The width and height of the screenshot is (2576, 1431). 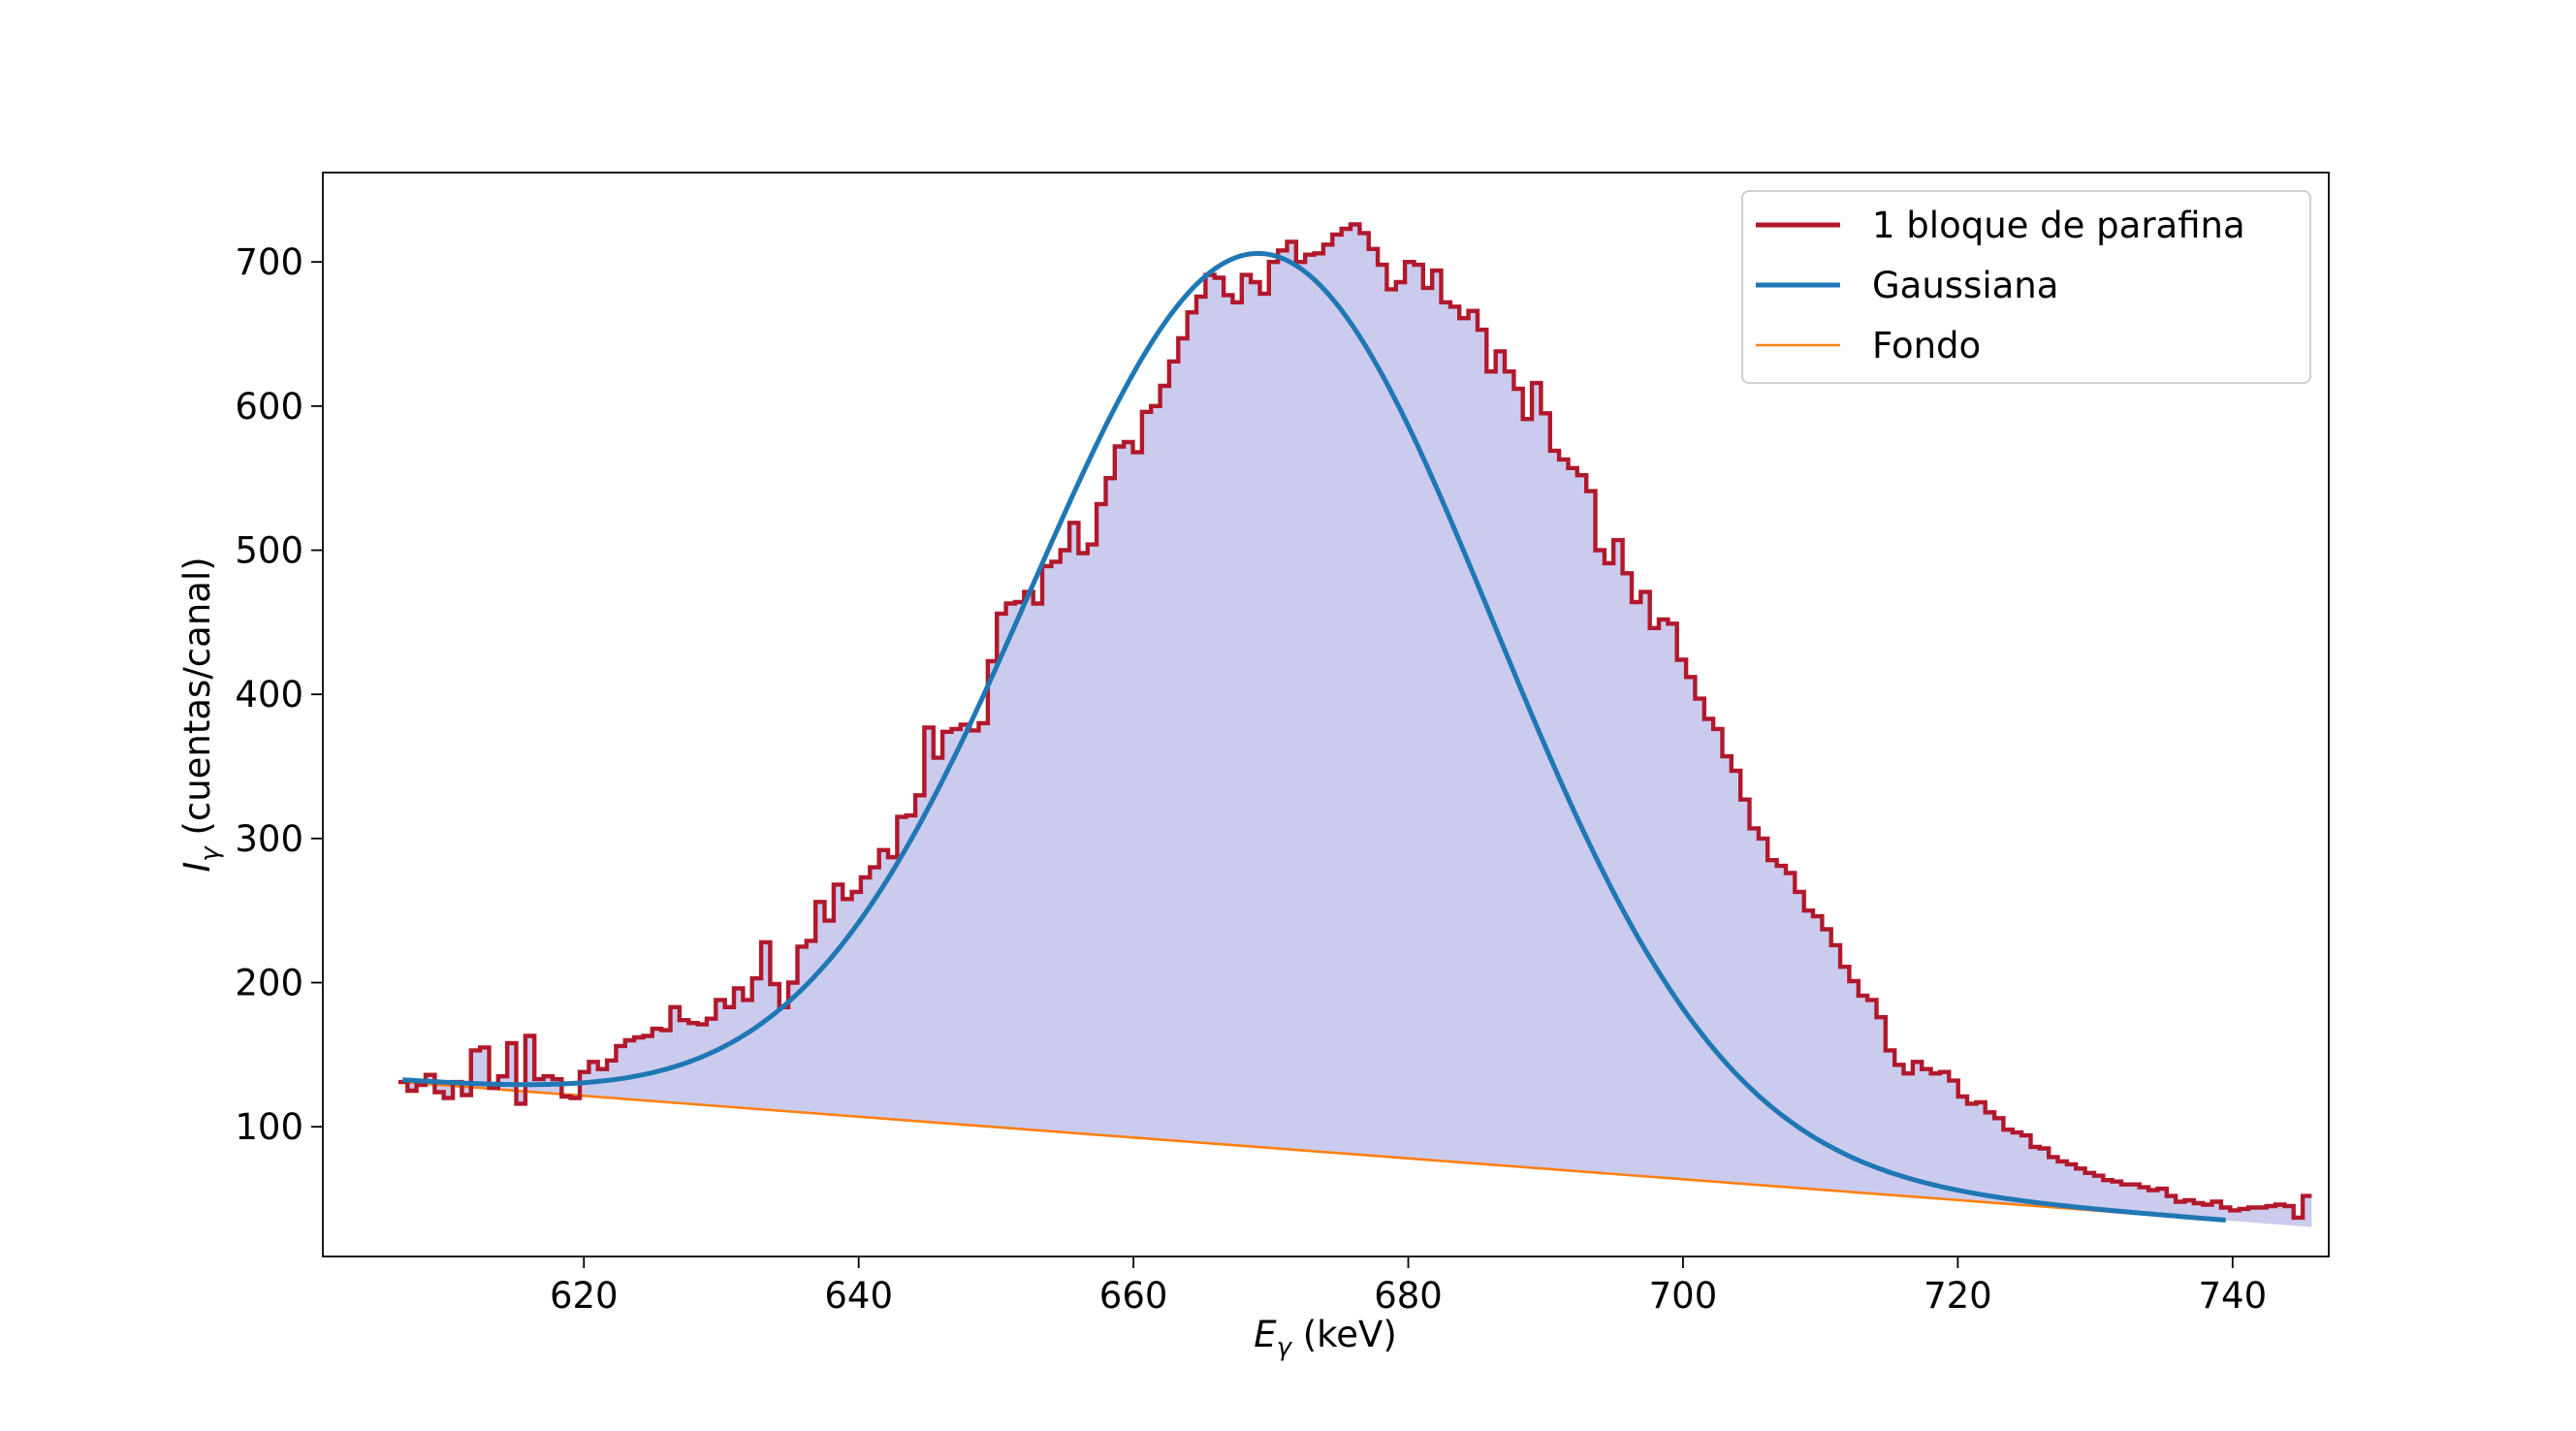 I want to click on y-tick-label: 300, so click(x=269, y=839).